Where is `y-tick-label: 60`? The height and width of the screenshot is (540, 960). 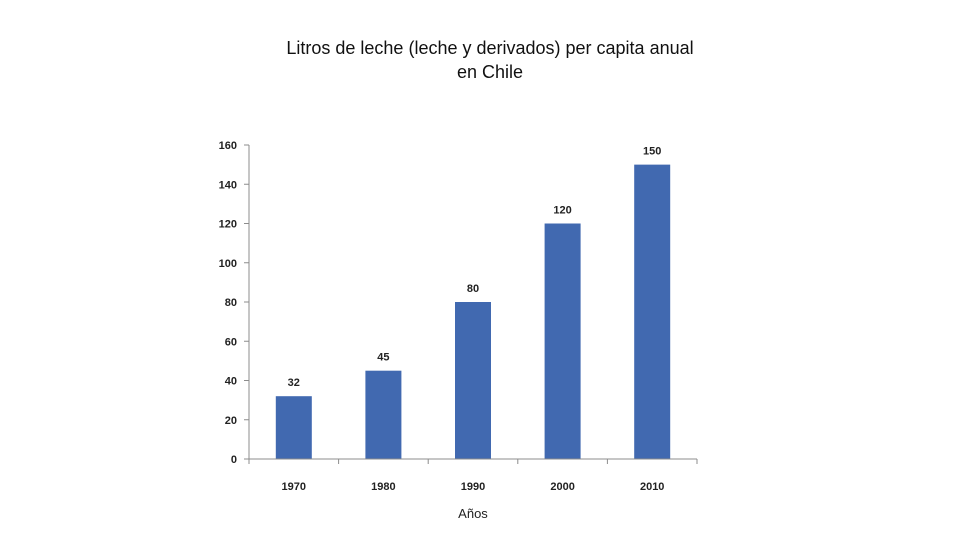
y-tick-label: 60 is located at coordinates (231, 342).